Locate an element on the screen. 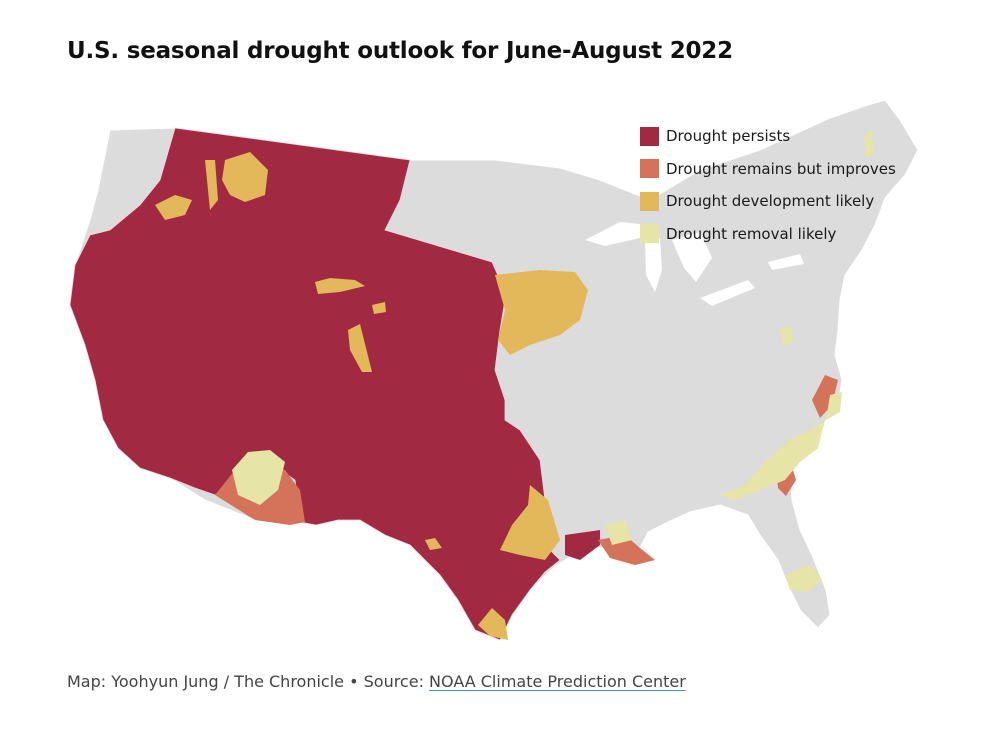 The image size is (992, 736). lake-erie is located at coordinates (727, 293).